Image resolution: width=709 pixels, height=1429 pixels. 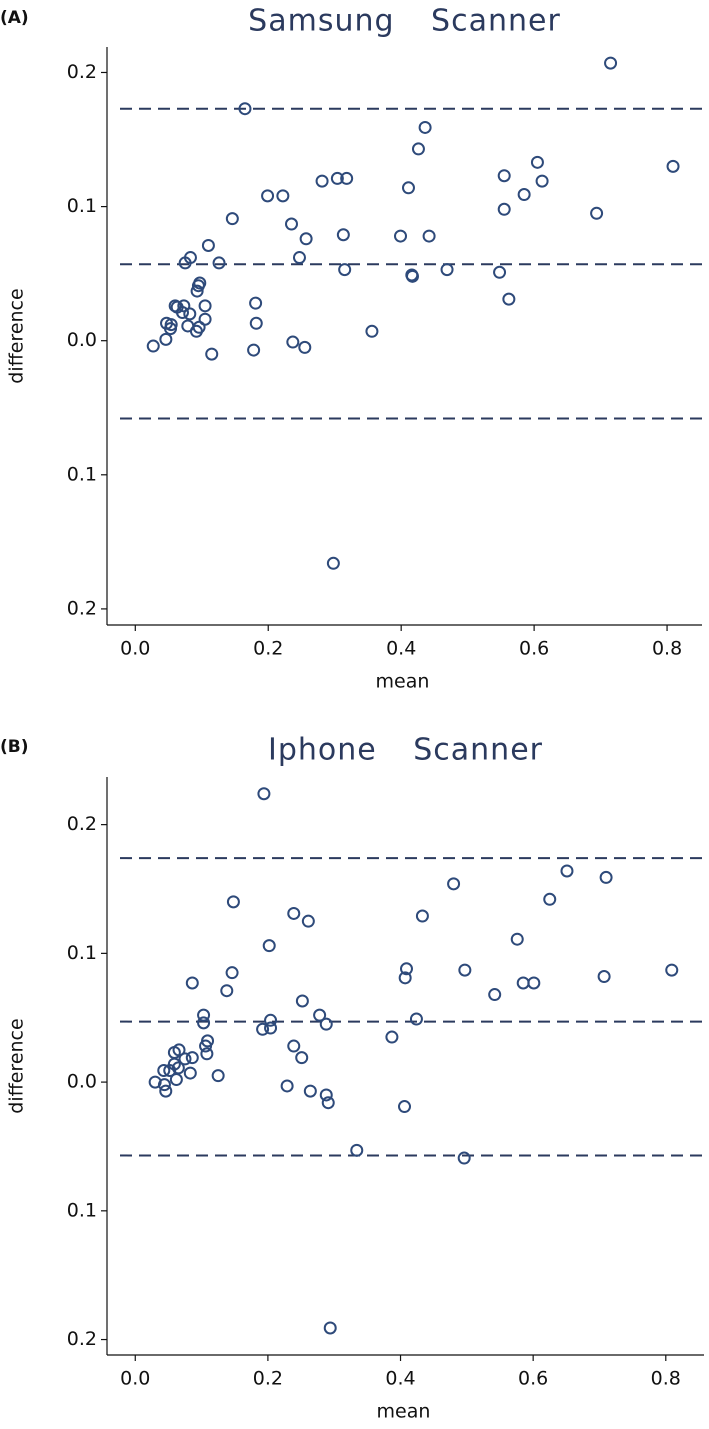 I want to click on chart-title: Iphone Scanner, so click(x=405, y=750).